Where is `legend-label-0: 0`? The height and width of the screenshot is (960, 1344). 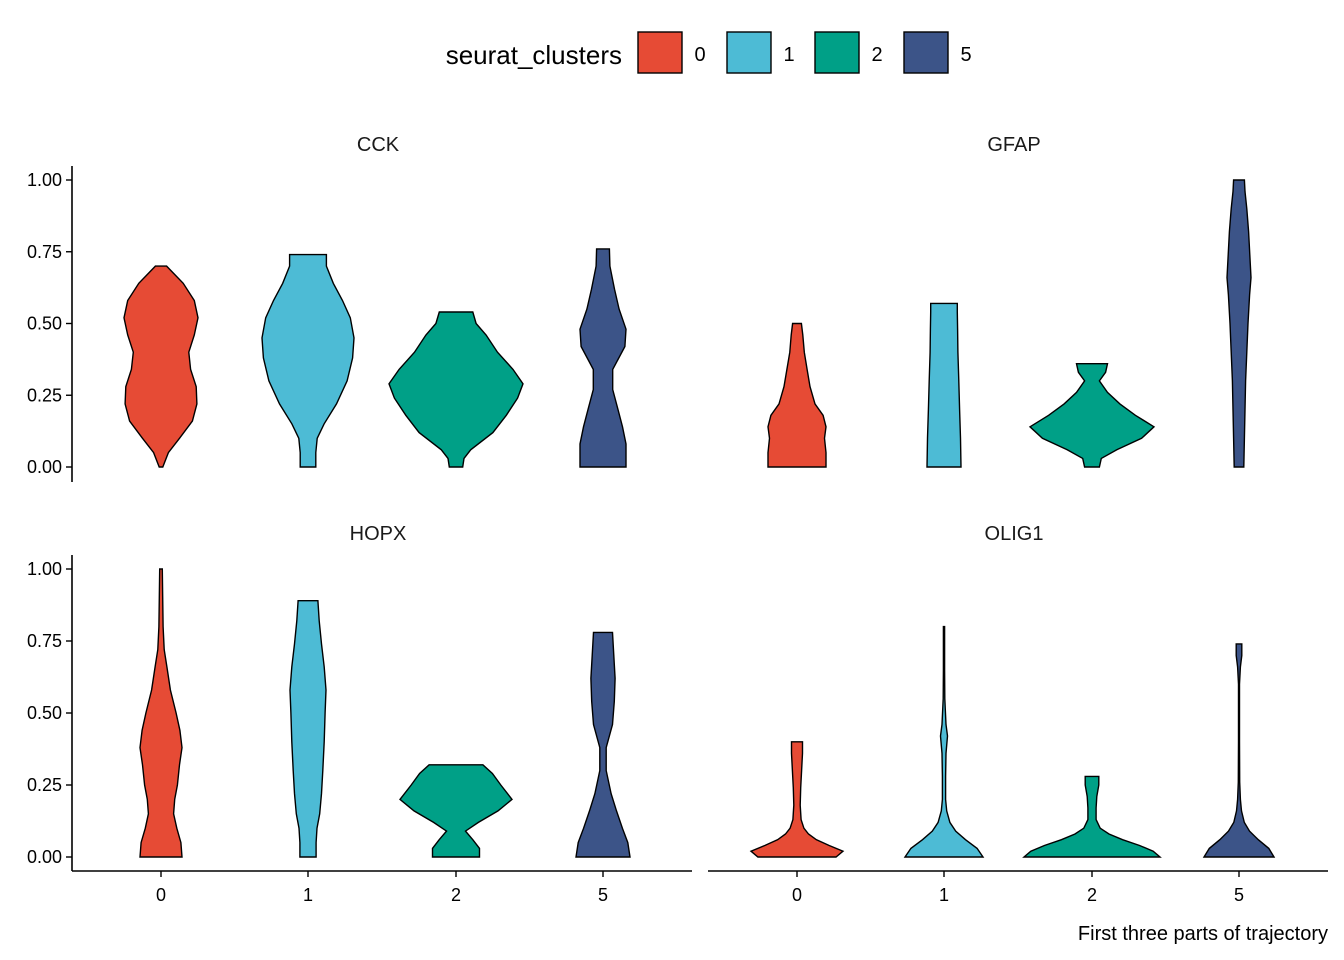
legend-label-0: 0 is located at coordinates (699, 55).